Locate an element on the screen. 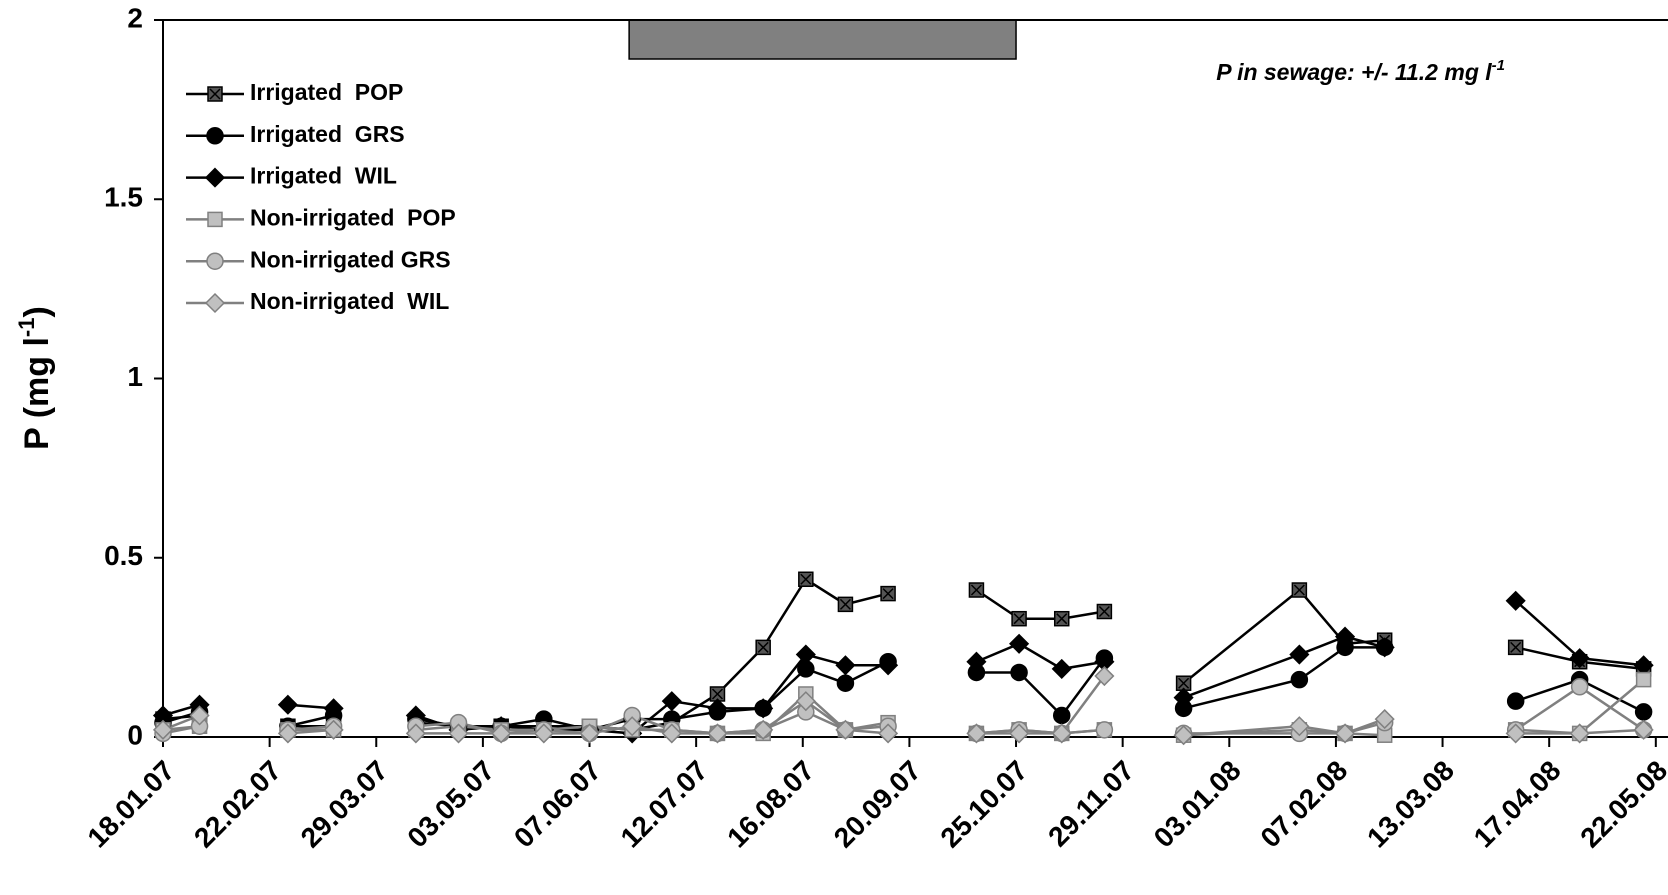  legend-label: Irrigated GRS is located at coordinates (327, 134).